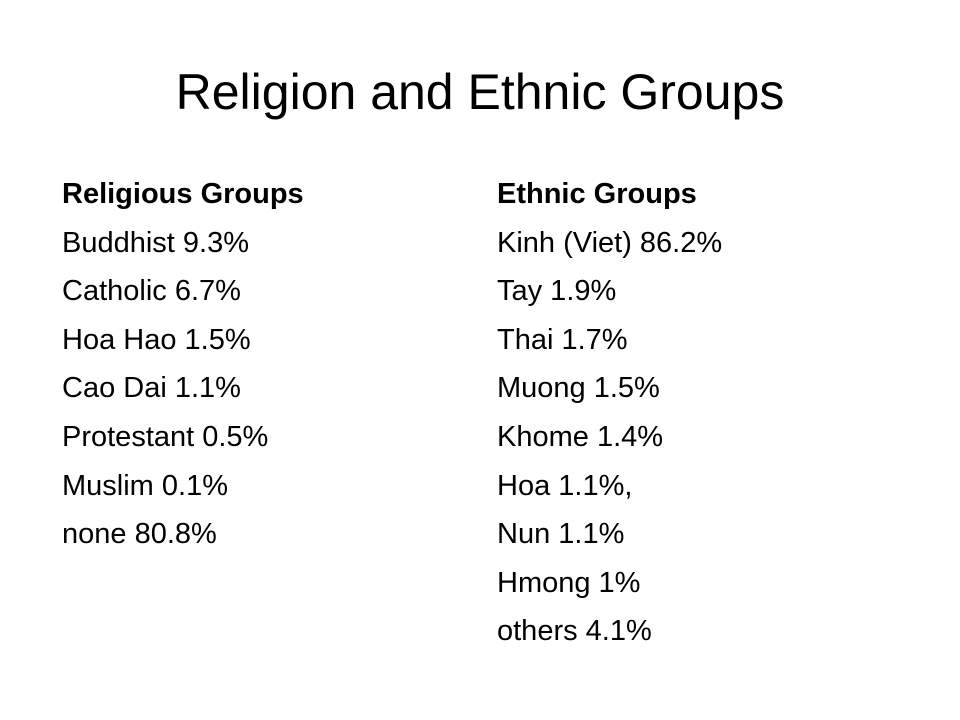 This screenshot has height=720, width=960. What do you see at coordinates (145, 485) in the screenshot?
I see `list-item: Muslim 0.1%` at bounding box center [145, 485].